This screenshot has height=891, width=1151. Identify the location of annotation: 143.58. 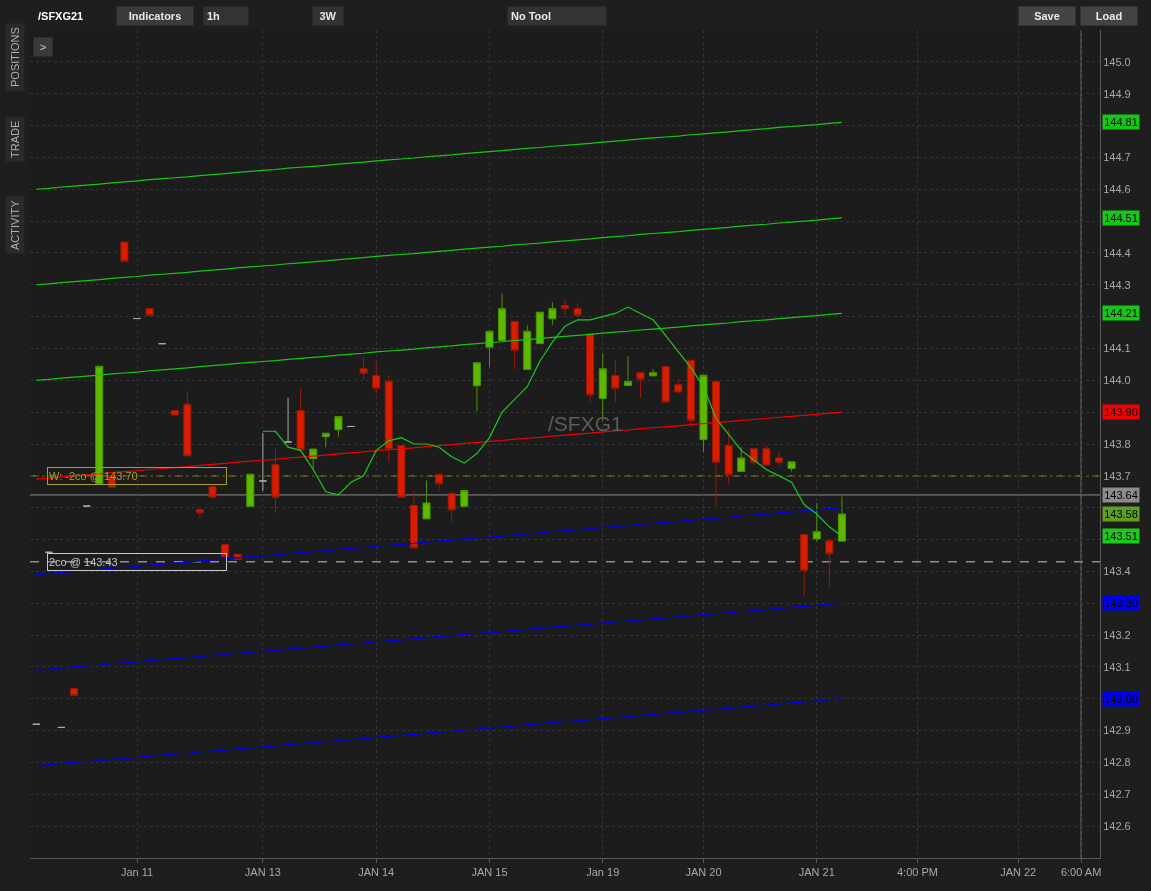
(1121, 514).